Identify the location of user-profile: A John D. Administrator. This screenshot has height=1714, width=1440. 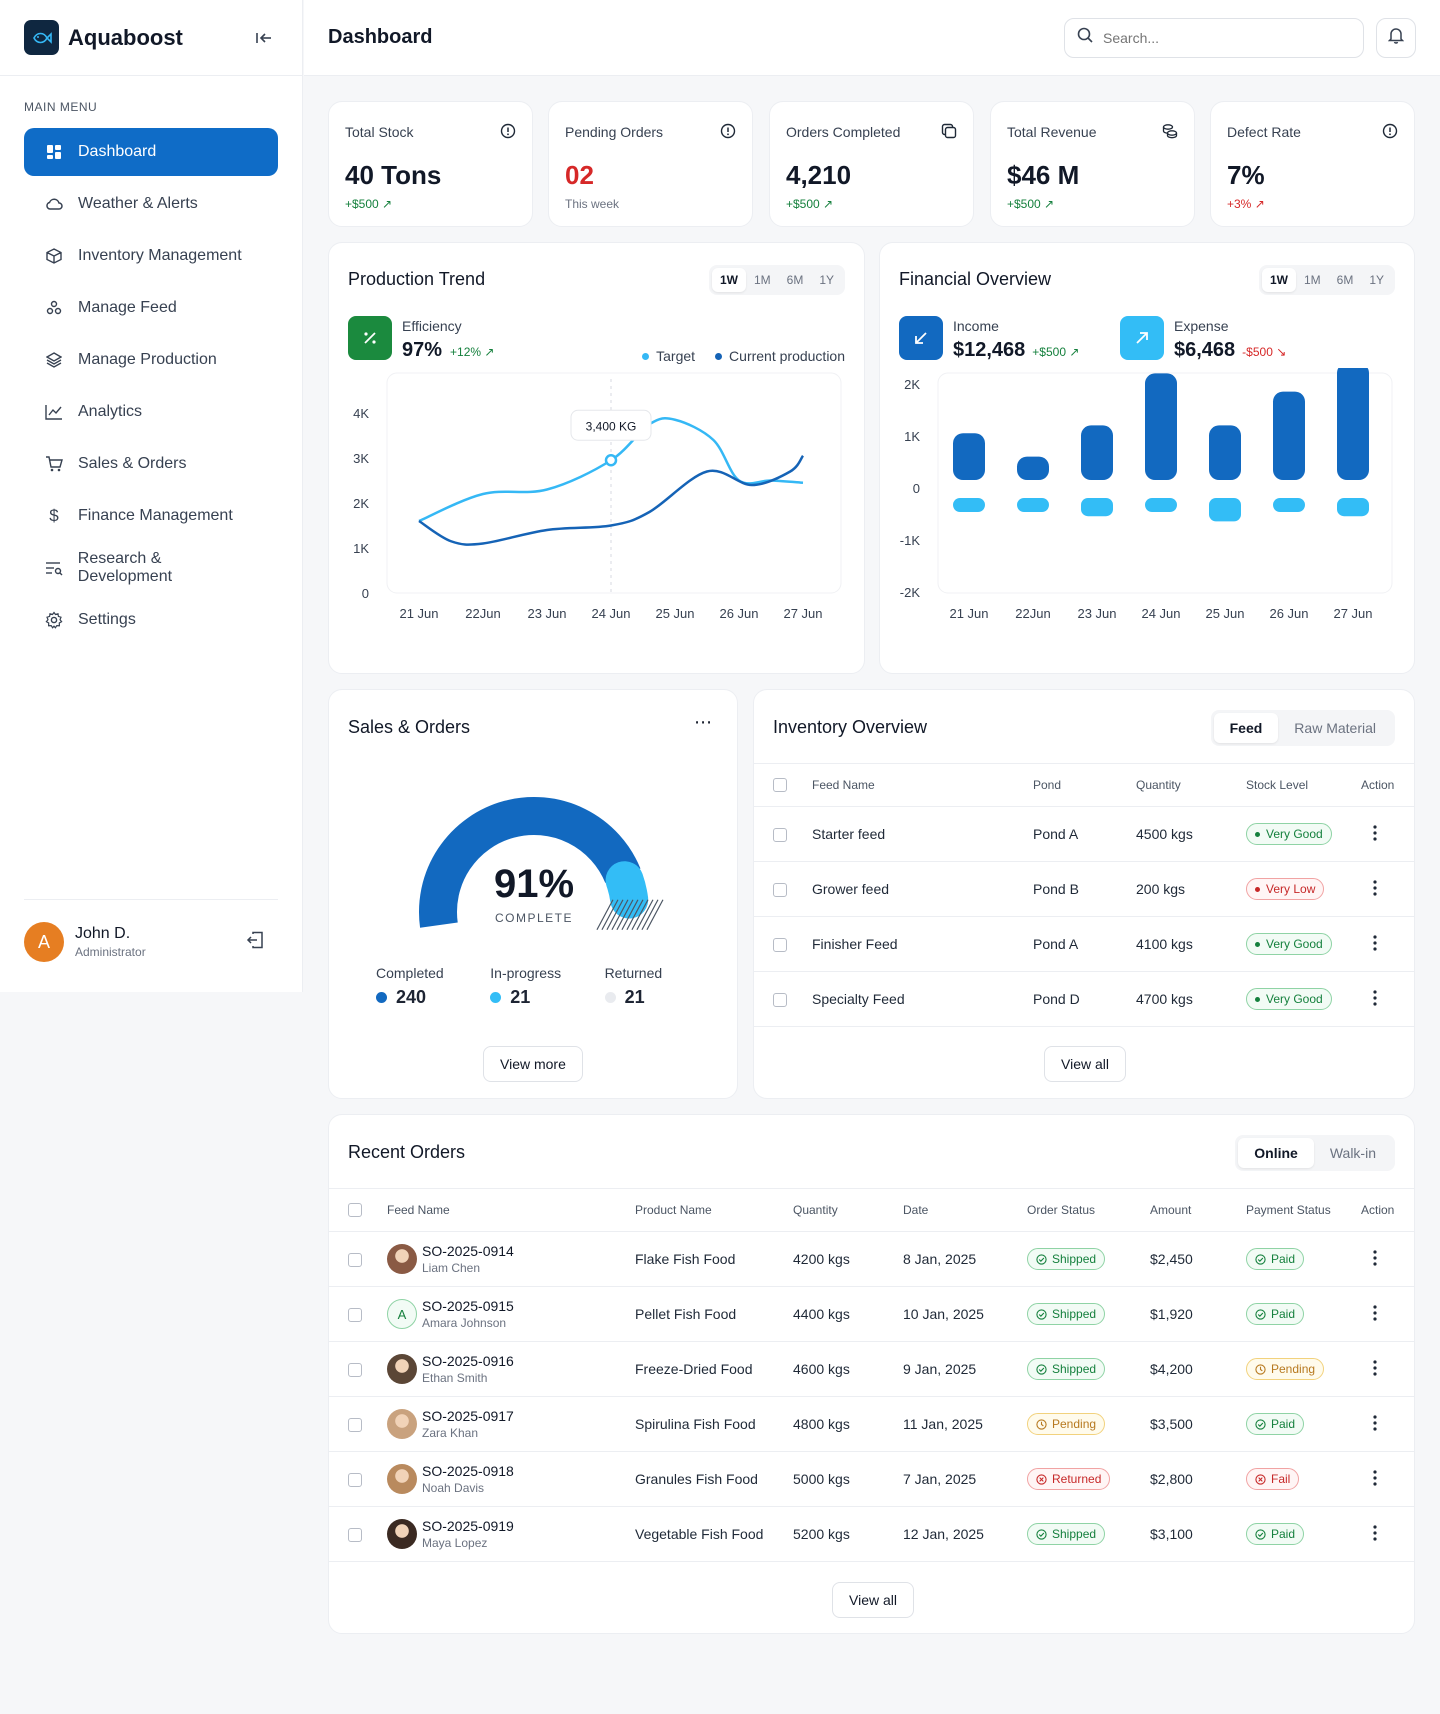
(151, 930).